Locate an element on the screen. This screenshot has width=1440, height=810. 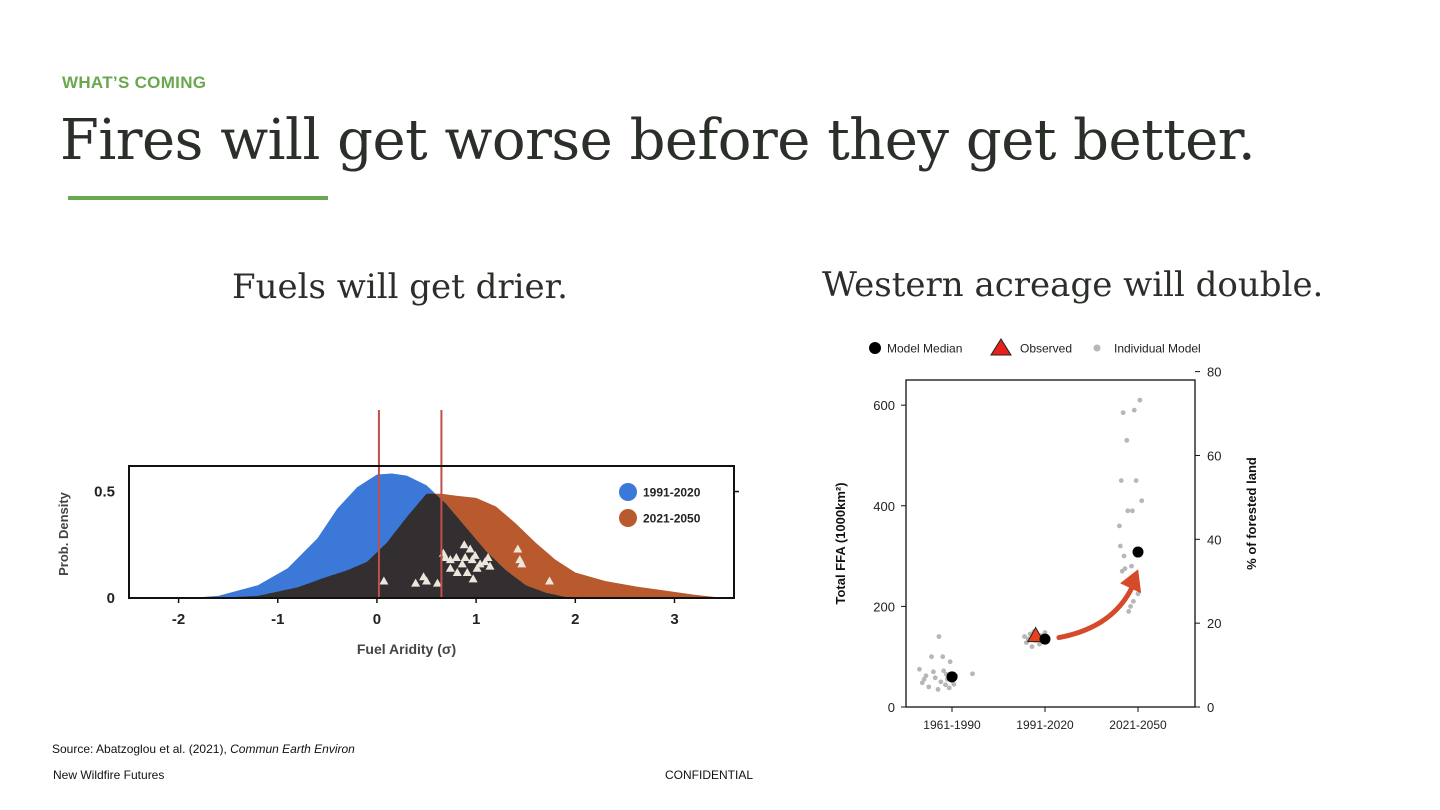
x-tick-label: 0 is located at coordinates (377, 619).